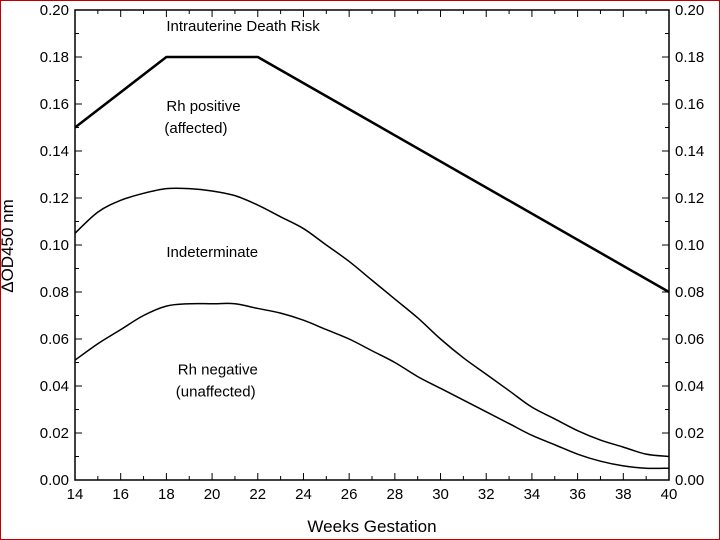 This screenshot has width=720, height=540. What do you see at coordinates (54, 10) in the screenshot?
I see `y-tick-label-left: 0.20` at bounding box center [54, 10].